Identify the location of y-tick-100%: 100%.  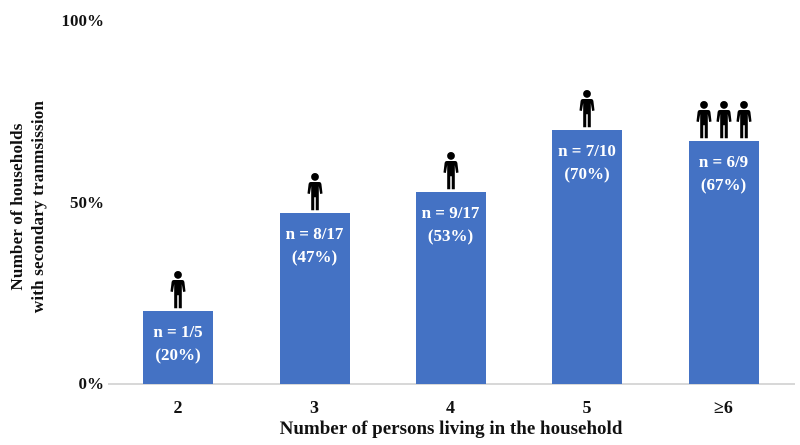
(83, 20).